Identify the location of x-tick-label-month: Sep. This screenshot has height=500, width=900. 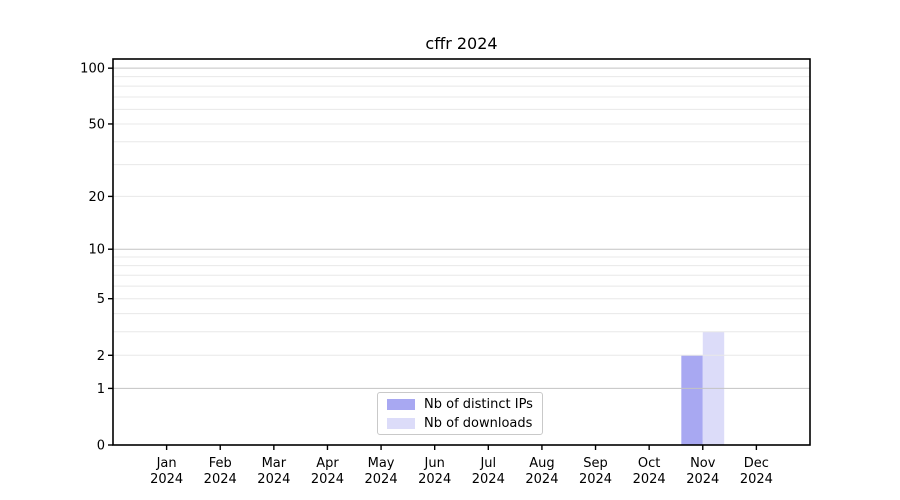
(595, 463).